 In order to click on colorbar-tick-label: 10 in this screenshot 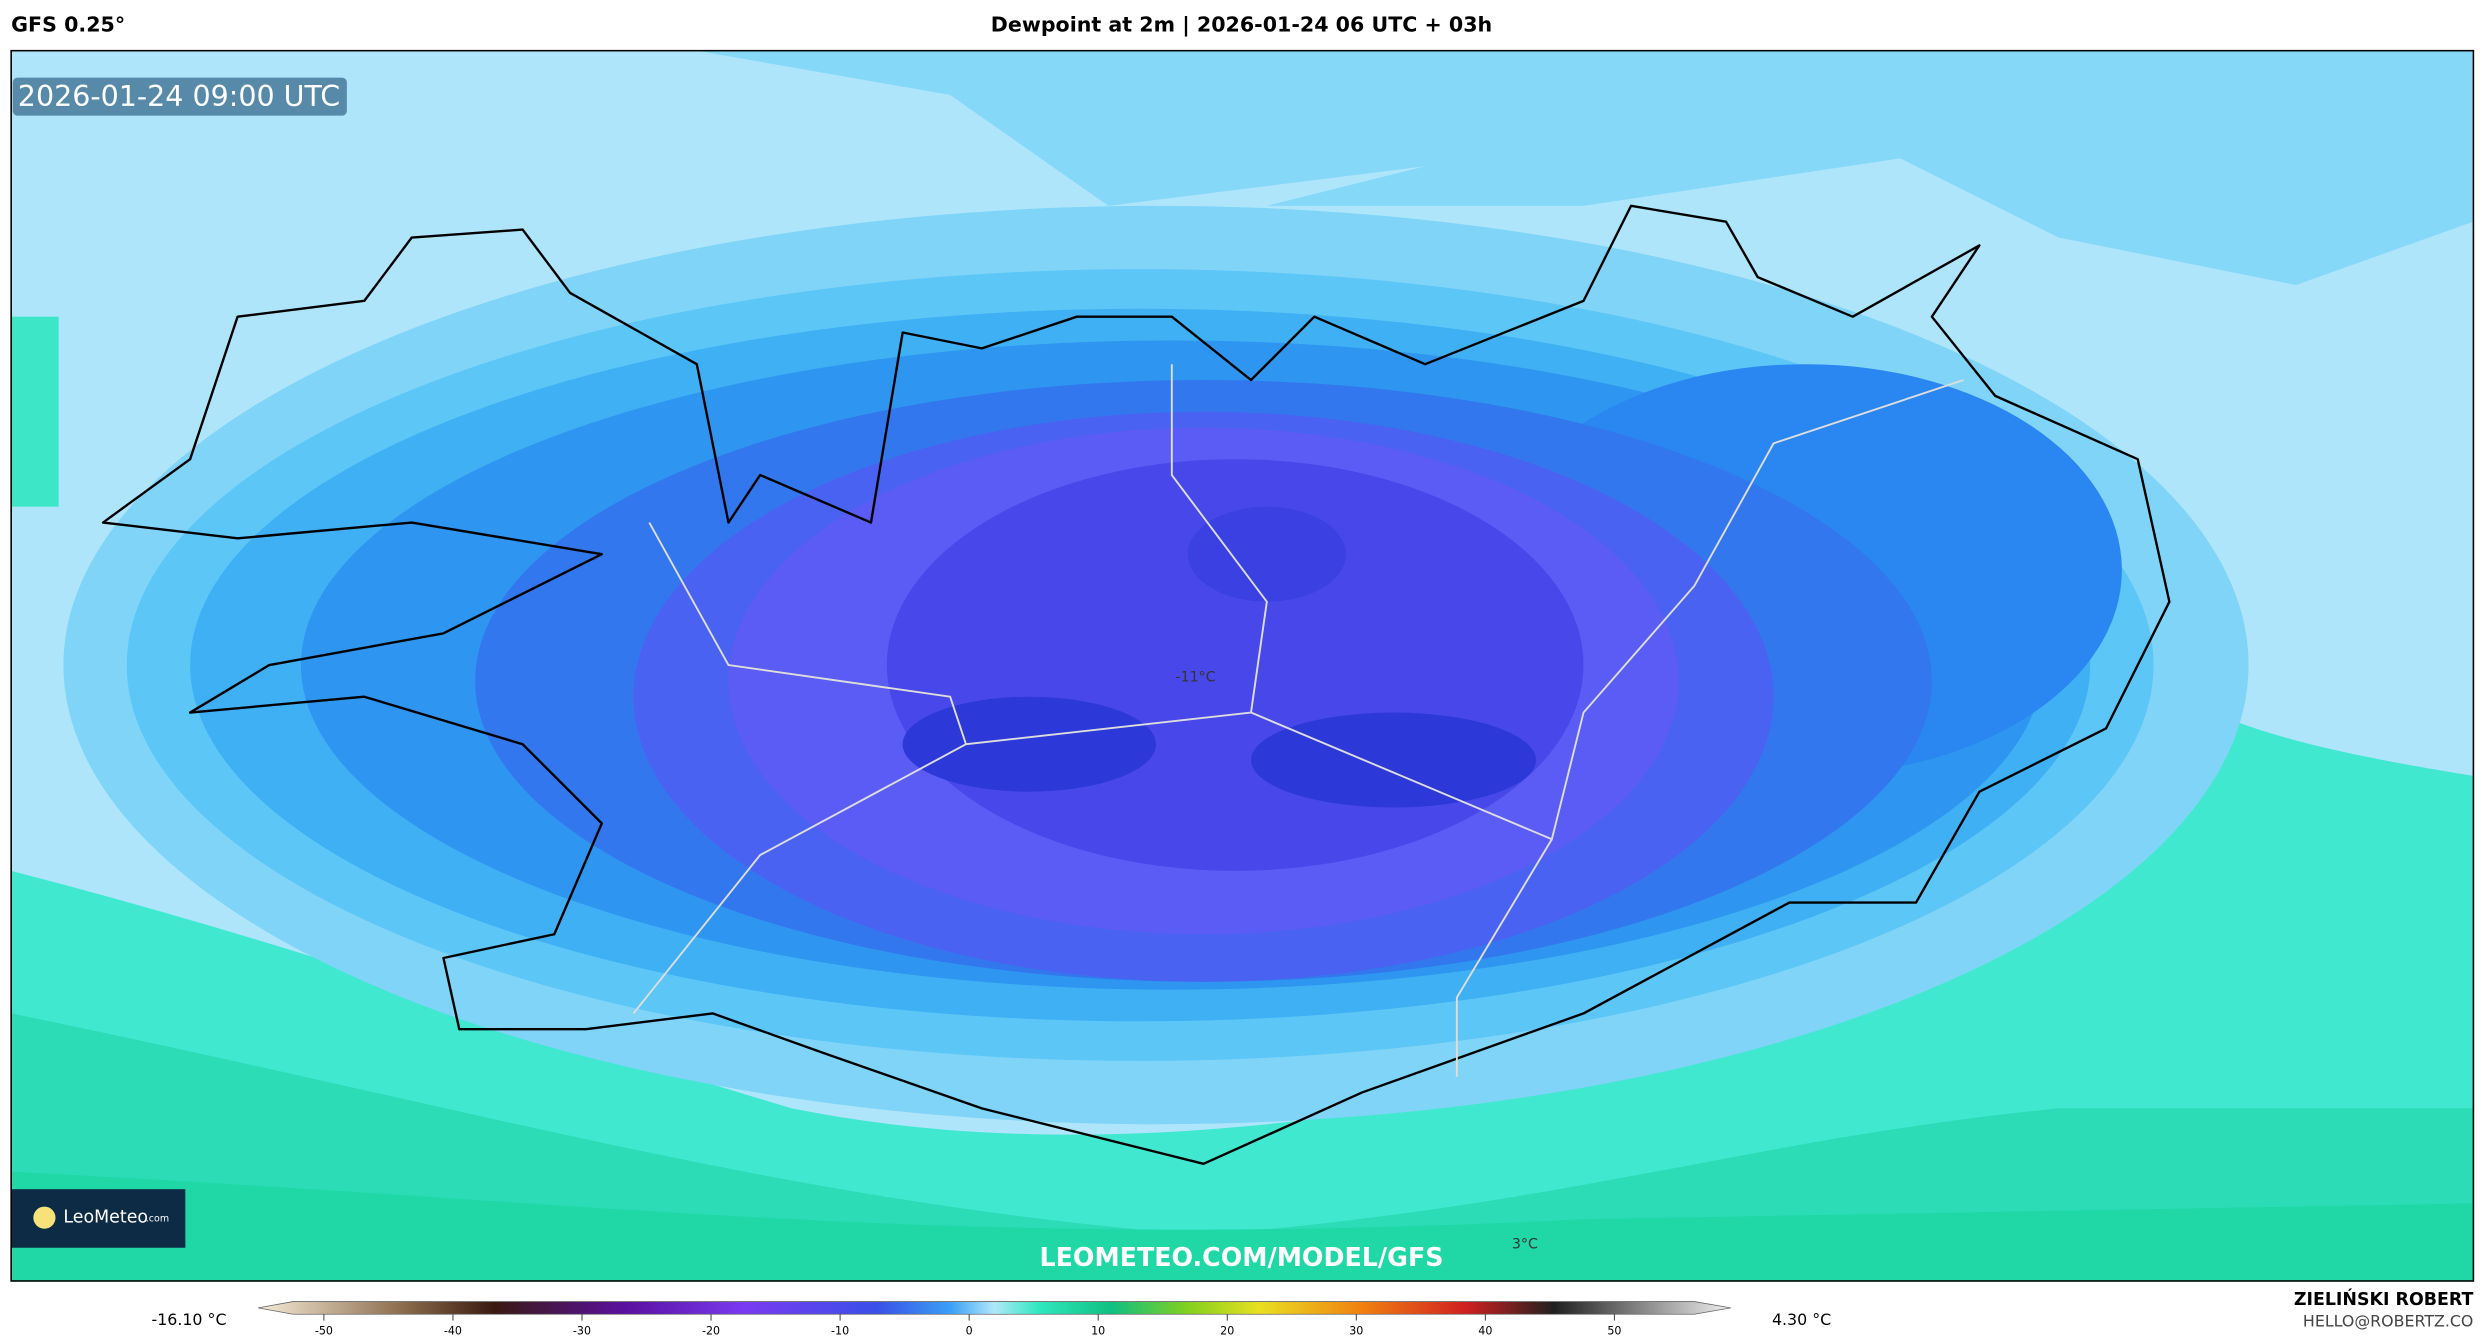, I will do `click(1098, 1331)`.